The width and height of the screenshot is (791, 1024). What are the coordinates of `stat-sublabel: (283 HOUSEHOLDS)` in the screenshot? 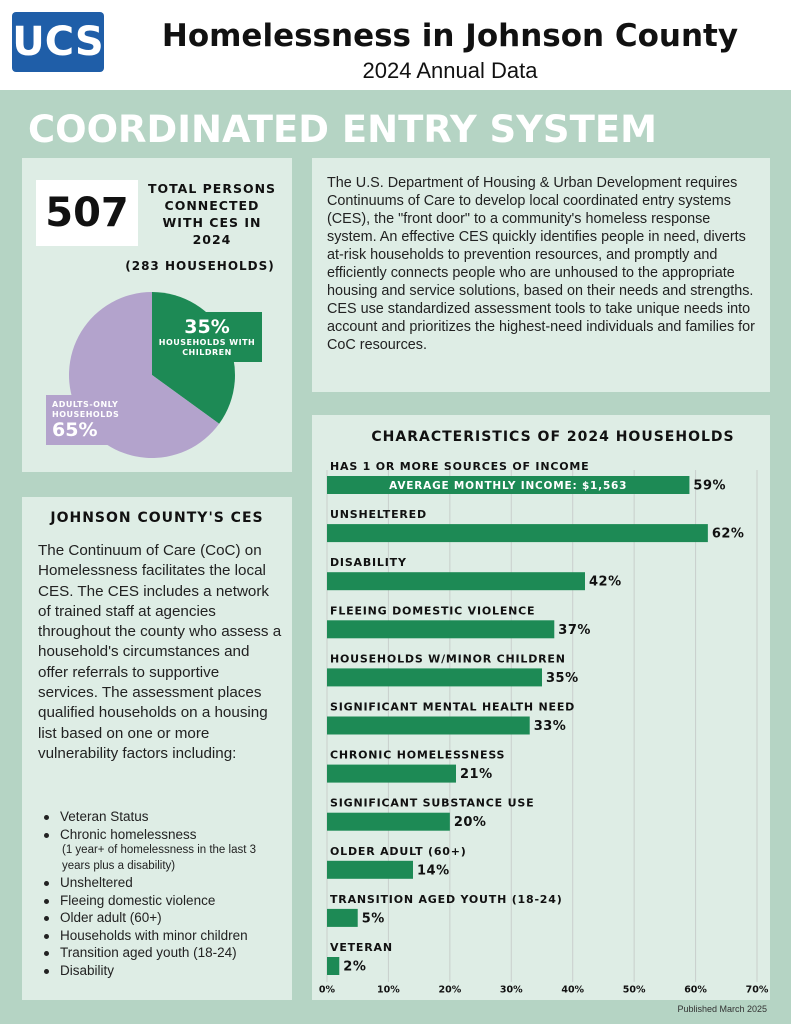 It's located at (200, 266).